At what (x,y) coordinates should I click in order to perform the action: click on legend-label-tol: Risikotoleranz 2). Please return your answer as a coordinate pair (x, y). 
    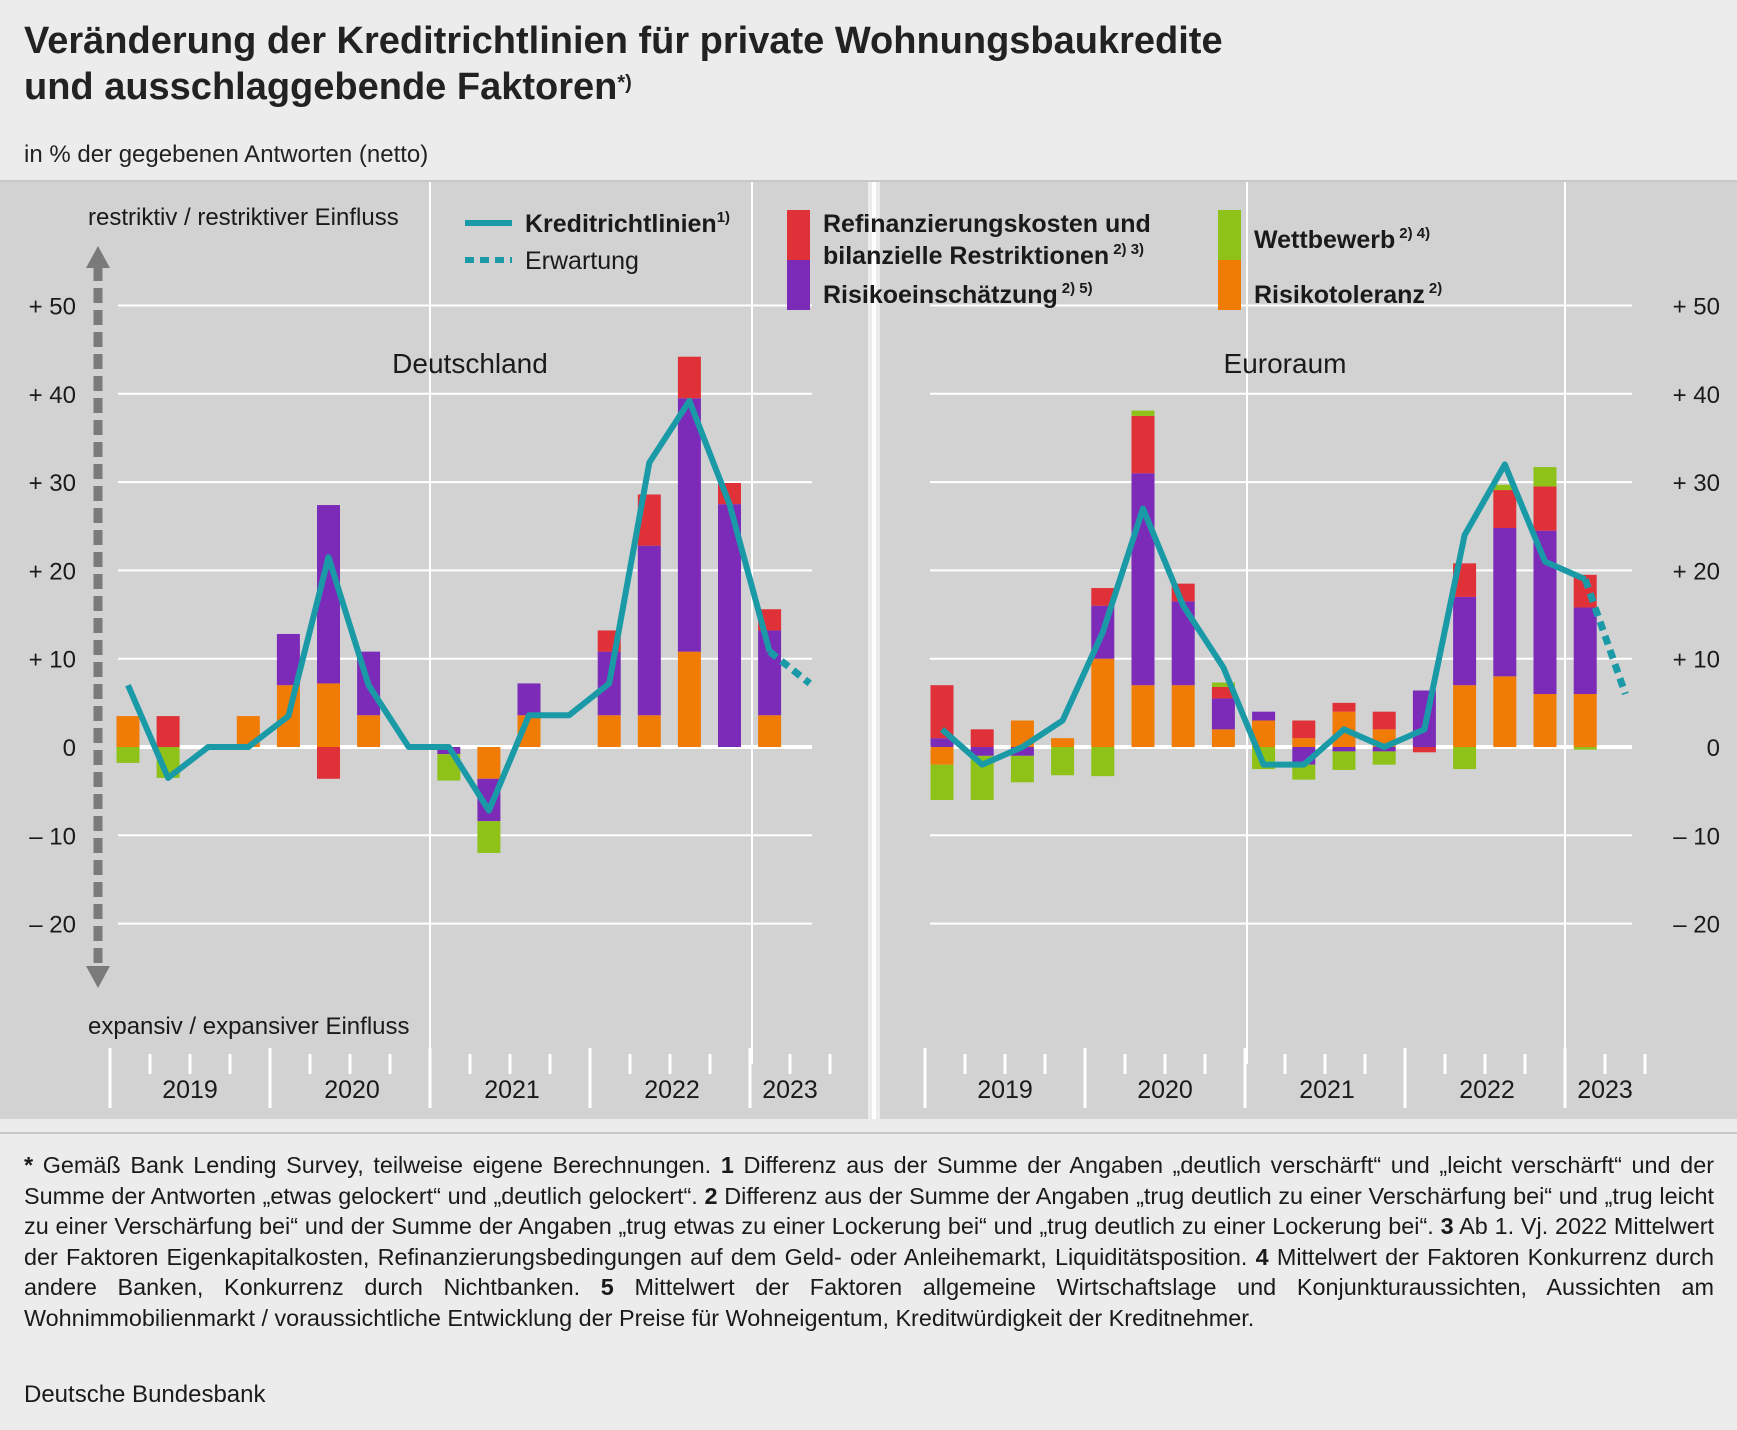
    Looking at the image, I should click on (1348, 294).